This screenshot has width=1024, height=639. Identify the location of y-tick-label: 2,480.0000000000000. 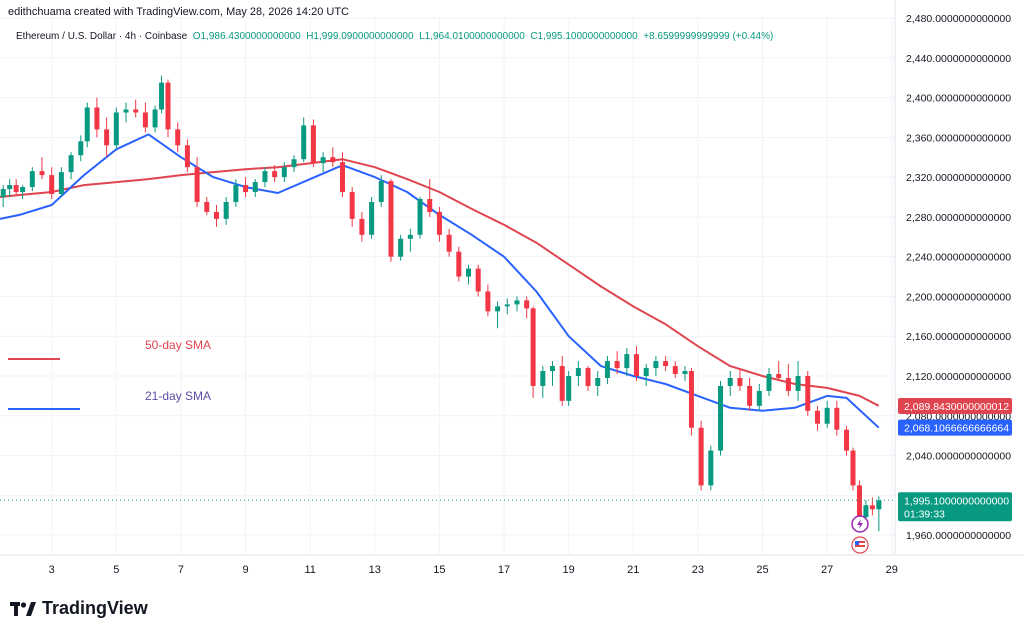
(958, 19).